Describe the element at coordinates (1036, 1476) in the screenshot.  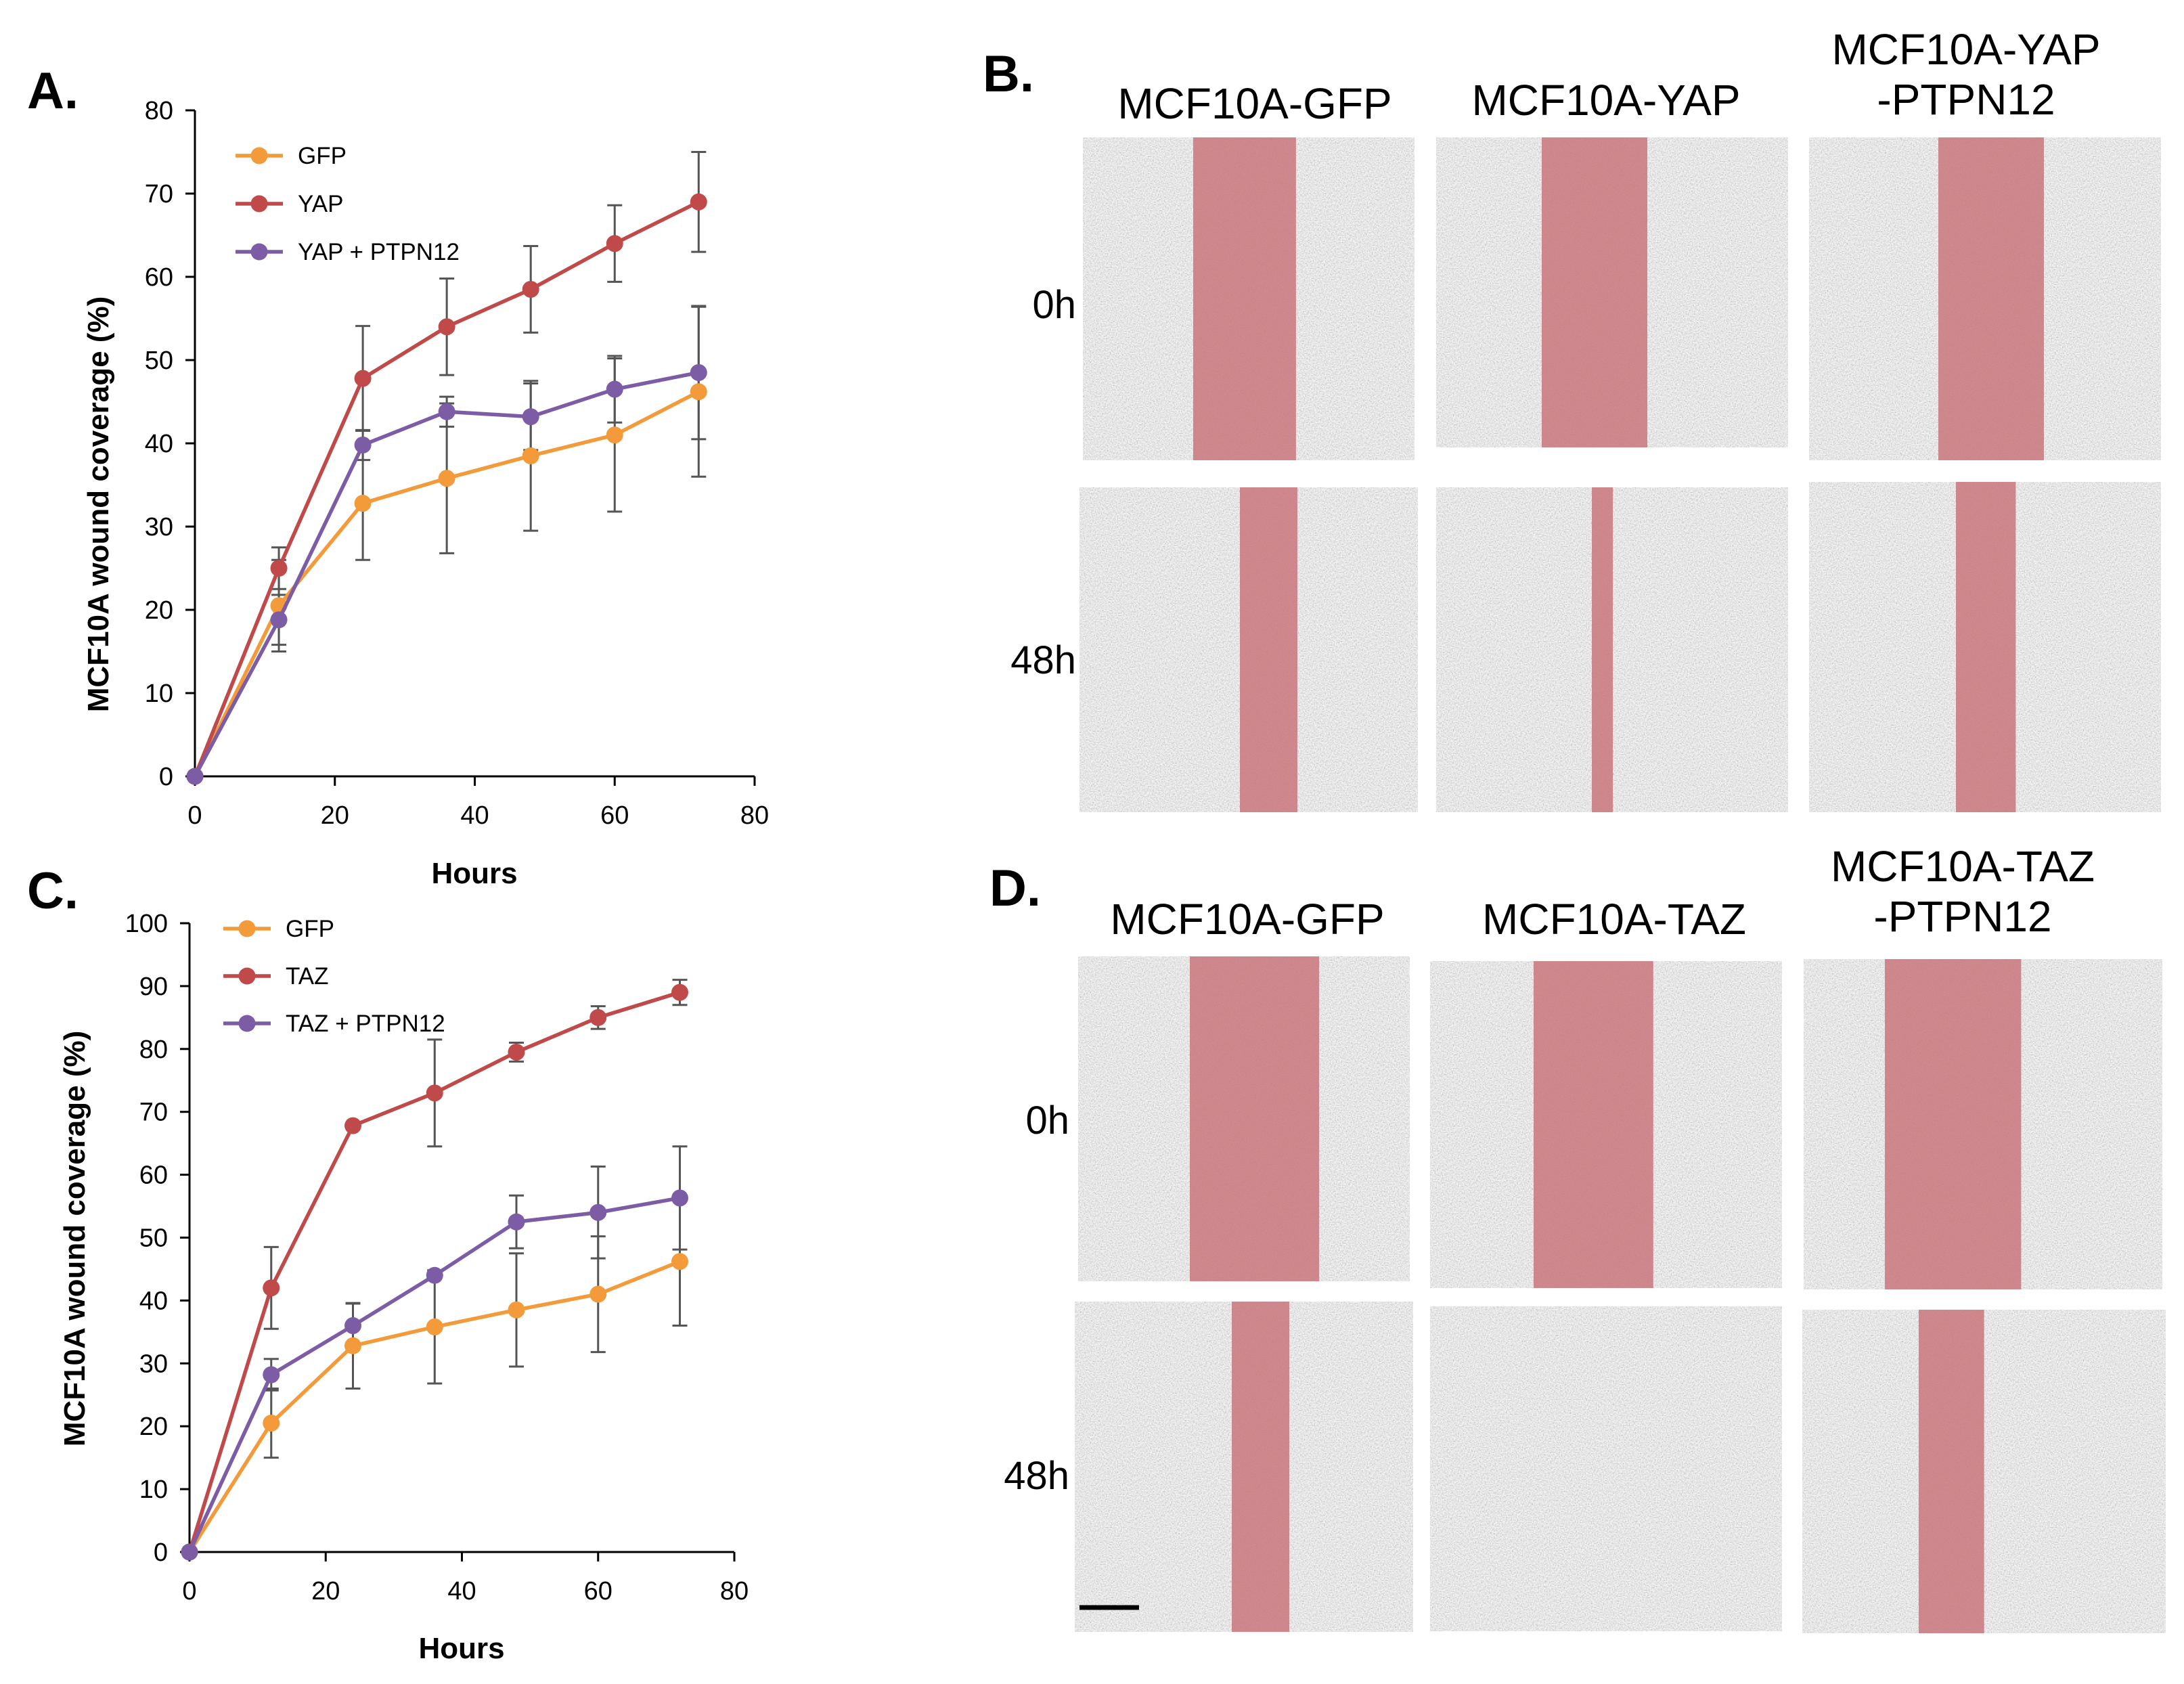
I see `row-label-d-1: 48h` at that location.